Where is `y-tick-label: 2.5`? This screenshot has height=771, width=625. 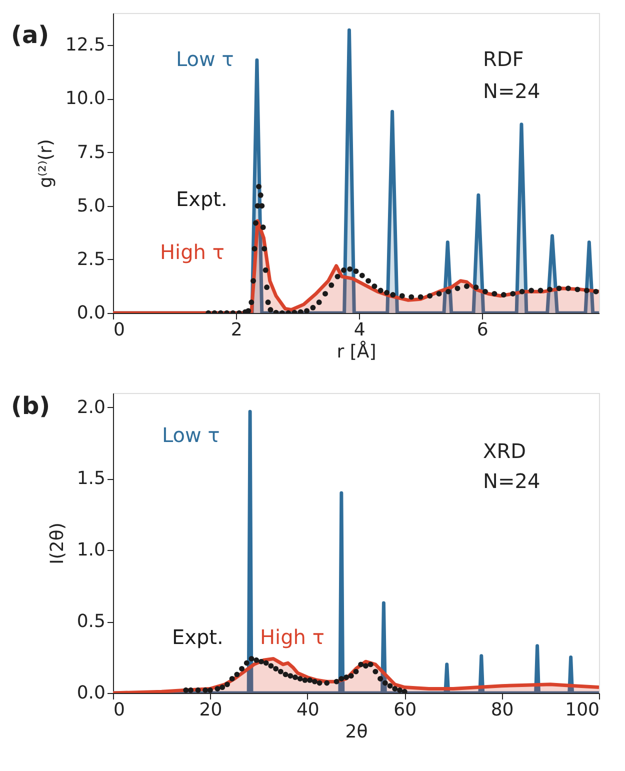
y-tick-label: 2.5 is located at coordinates (91, 259).